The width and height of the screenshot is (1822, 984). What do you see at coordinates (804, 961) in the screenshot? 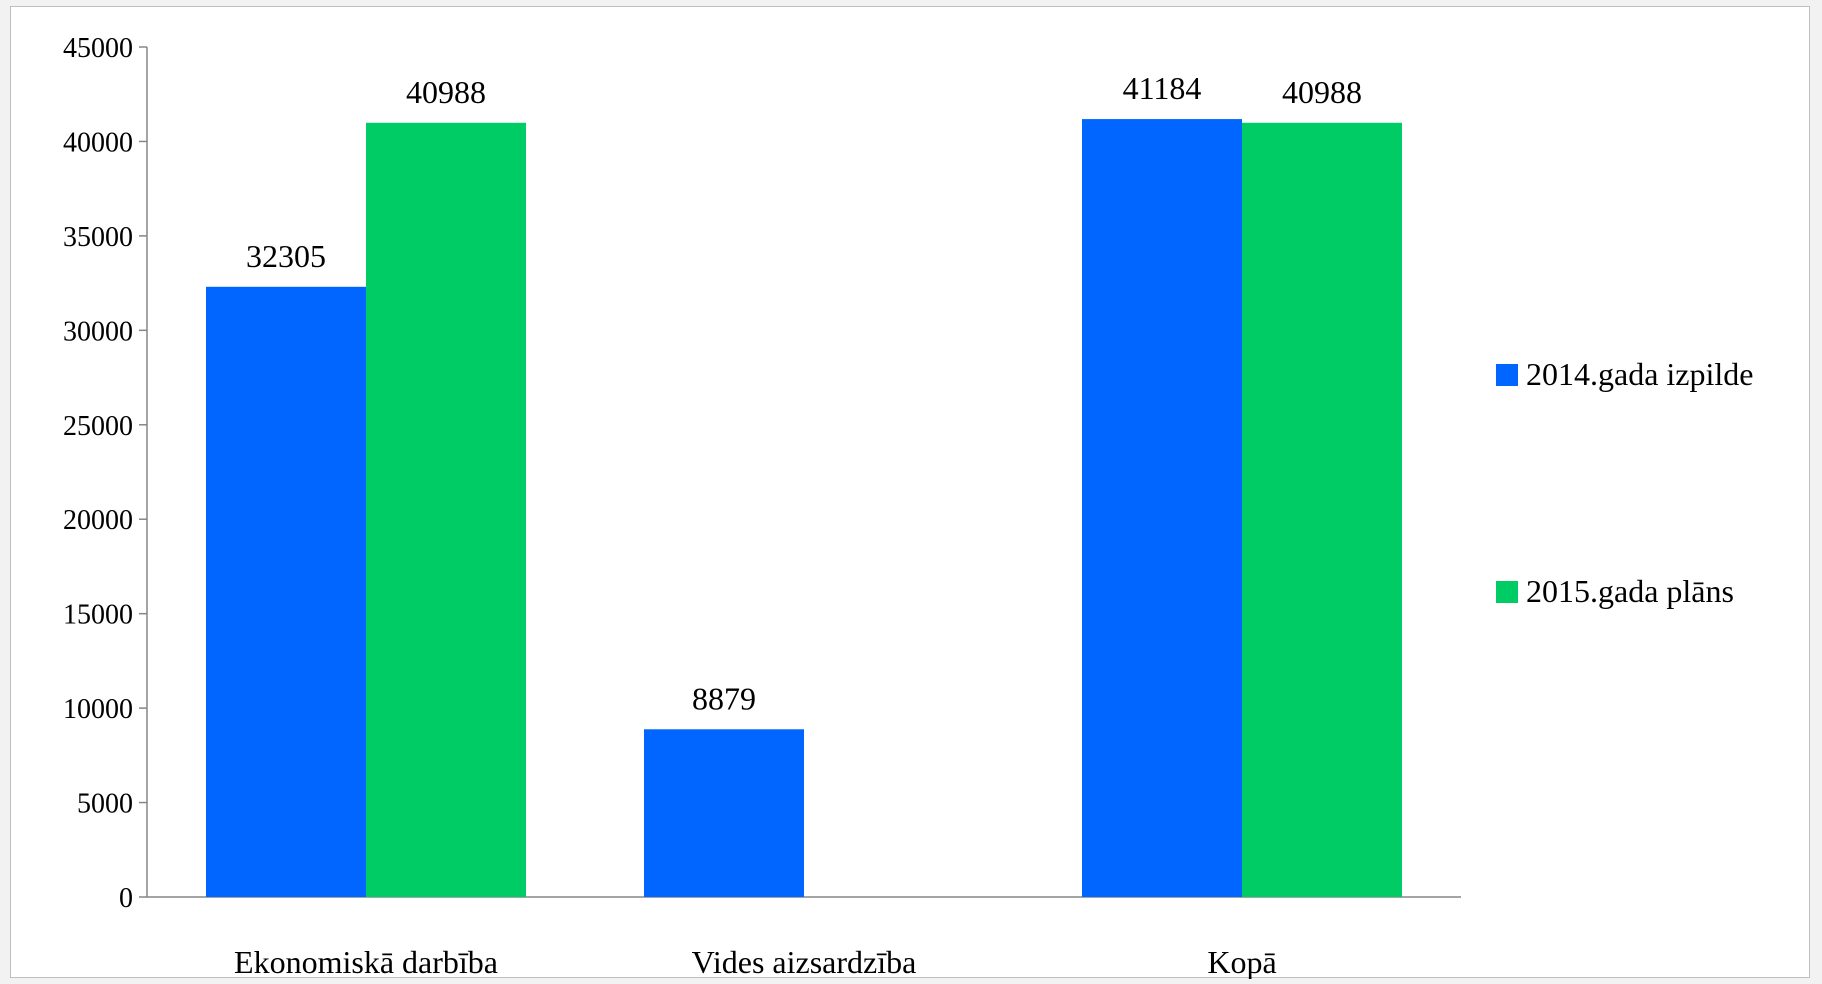
I see `x-category-label: Vides aizsardzība` at bounding box center [804, 961].